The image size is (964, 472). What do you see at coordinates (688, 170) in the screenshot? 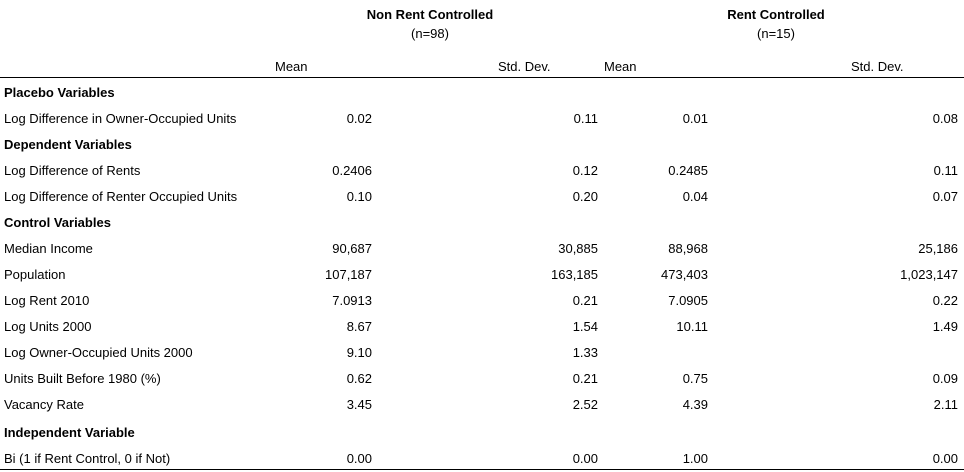
I see `cell-mean-rent: 0.2485` at bounding box center [688, 170].